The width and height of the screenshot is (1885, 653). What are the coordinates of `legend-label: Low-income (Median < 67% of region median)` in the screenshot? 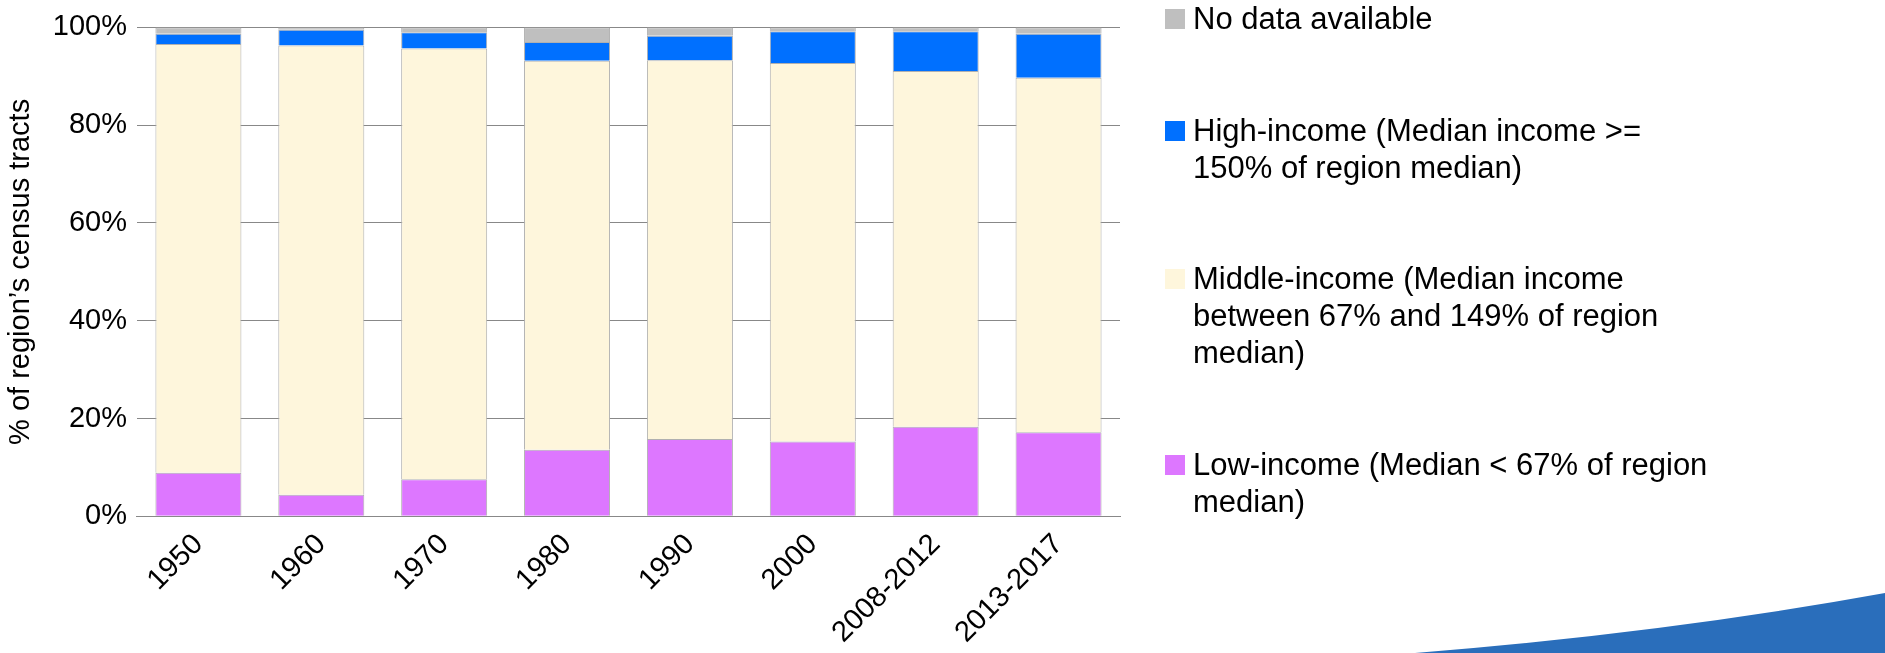 It's located at (1451, 482).